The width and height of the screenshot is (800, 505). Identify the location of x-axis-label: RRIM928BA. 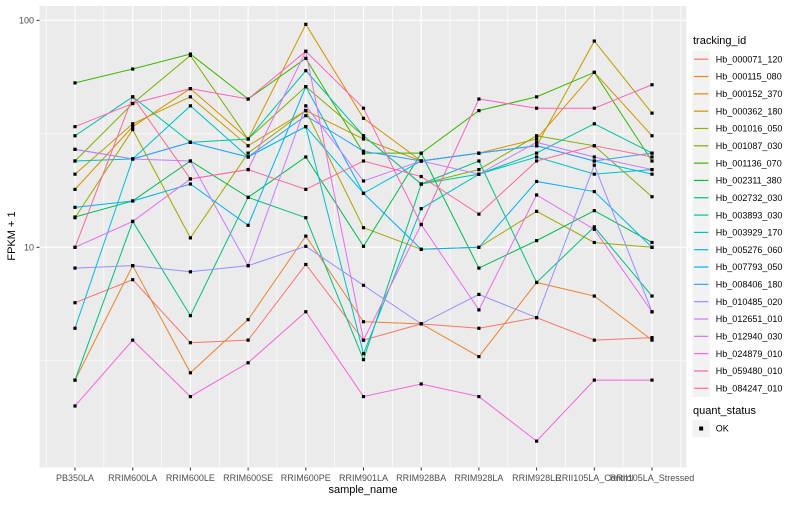
(421, 478).